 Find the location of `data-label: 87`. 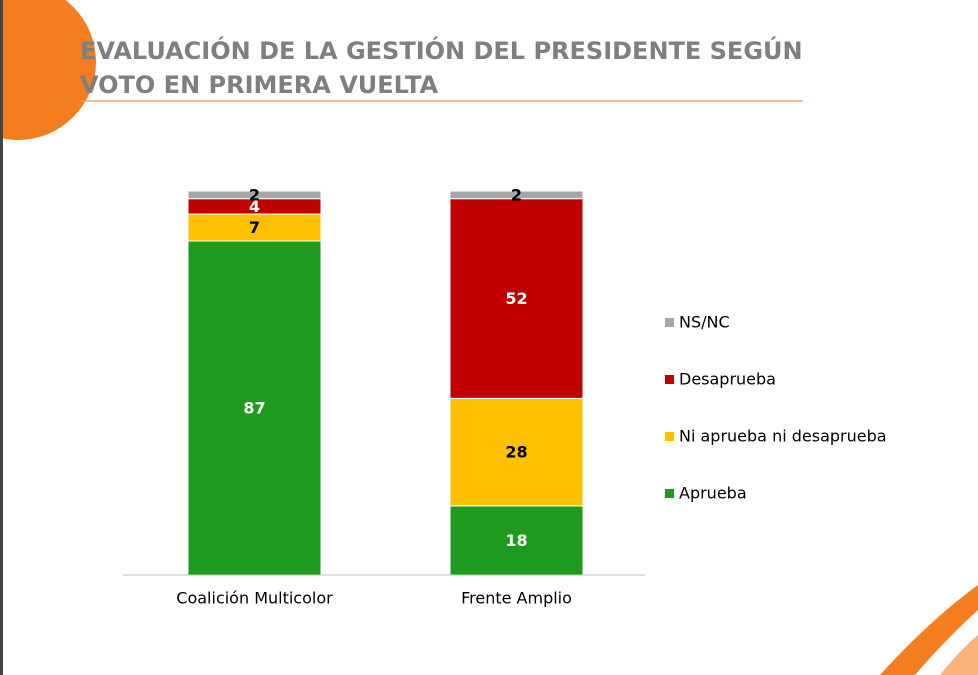

data-label: 87 is located at coordinates (254, 407).